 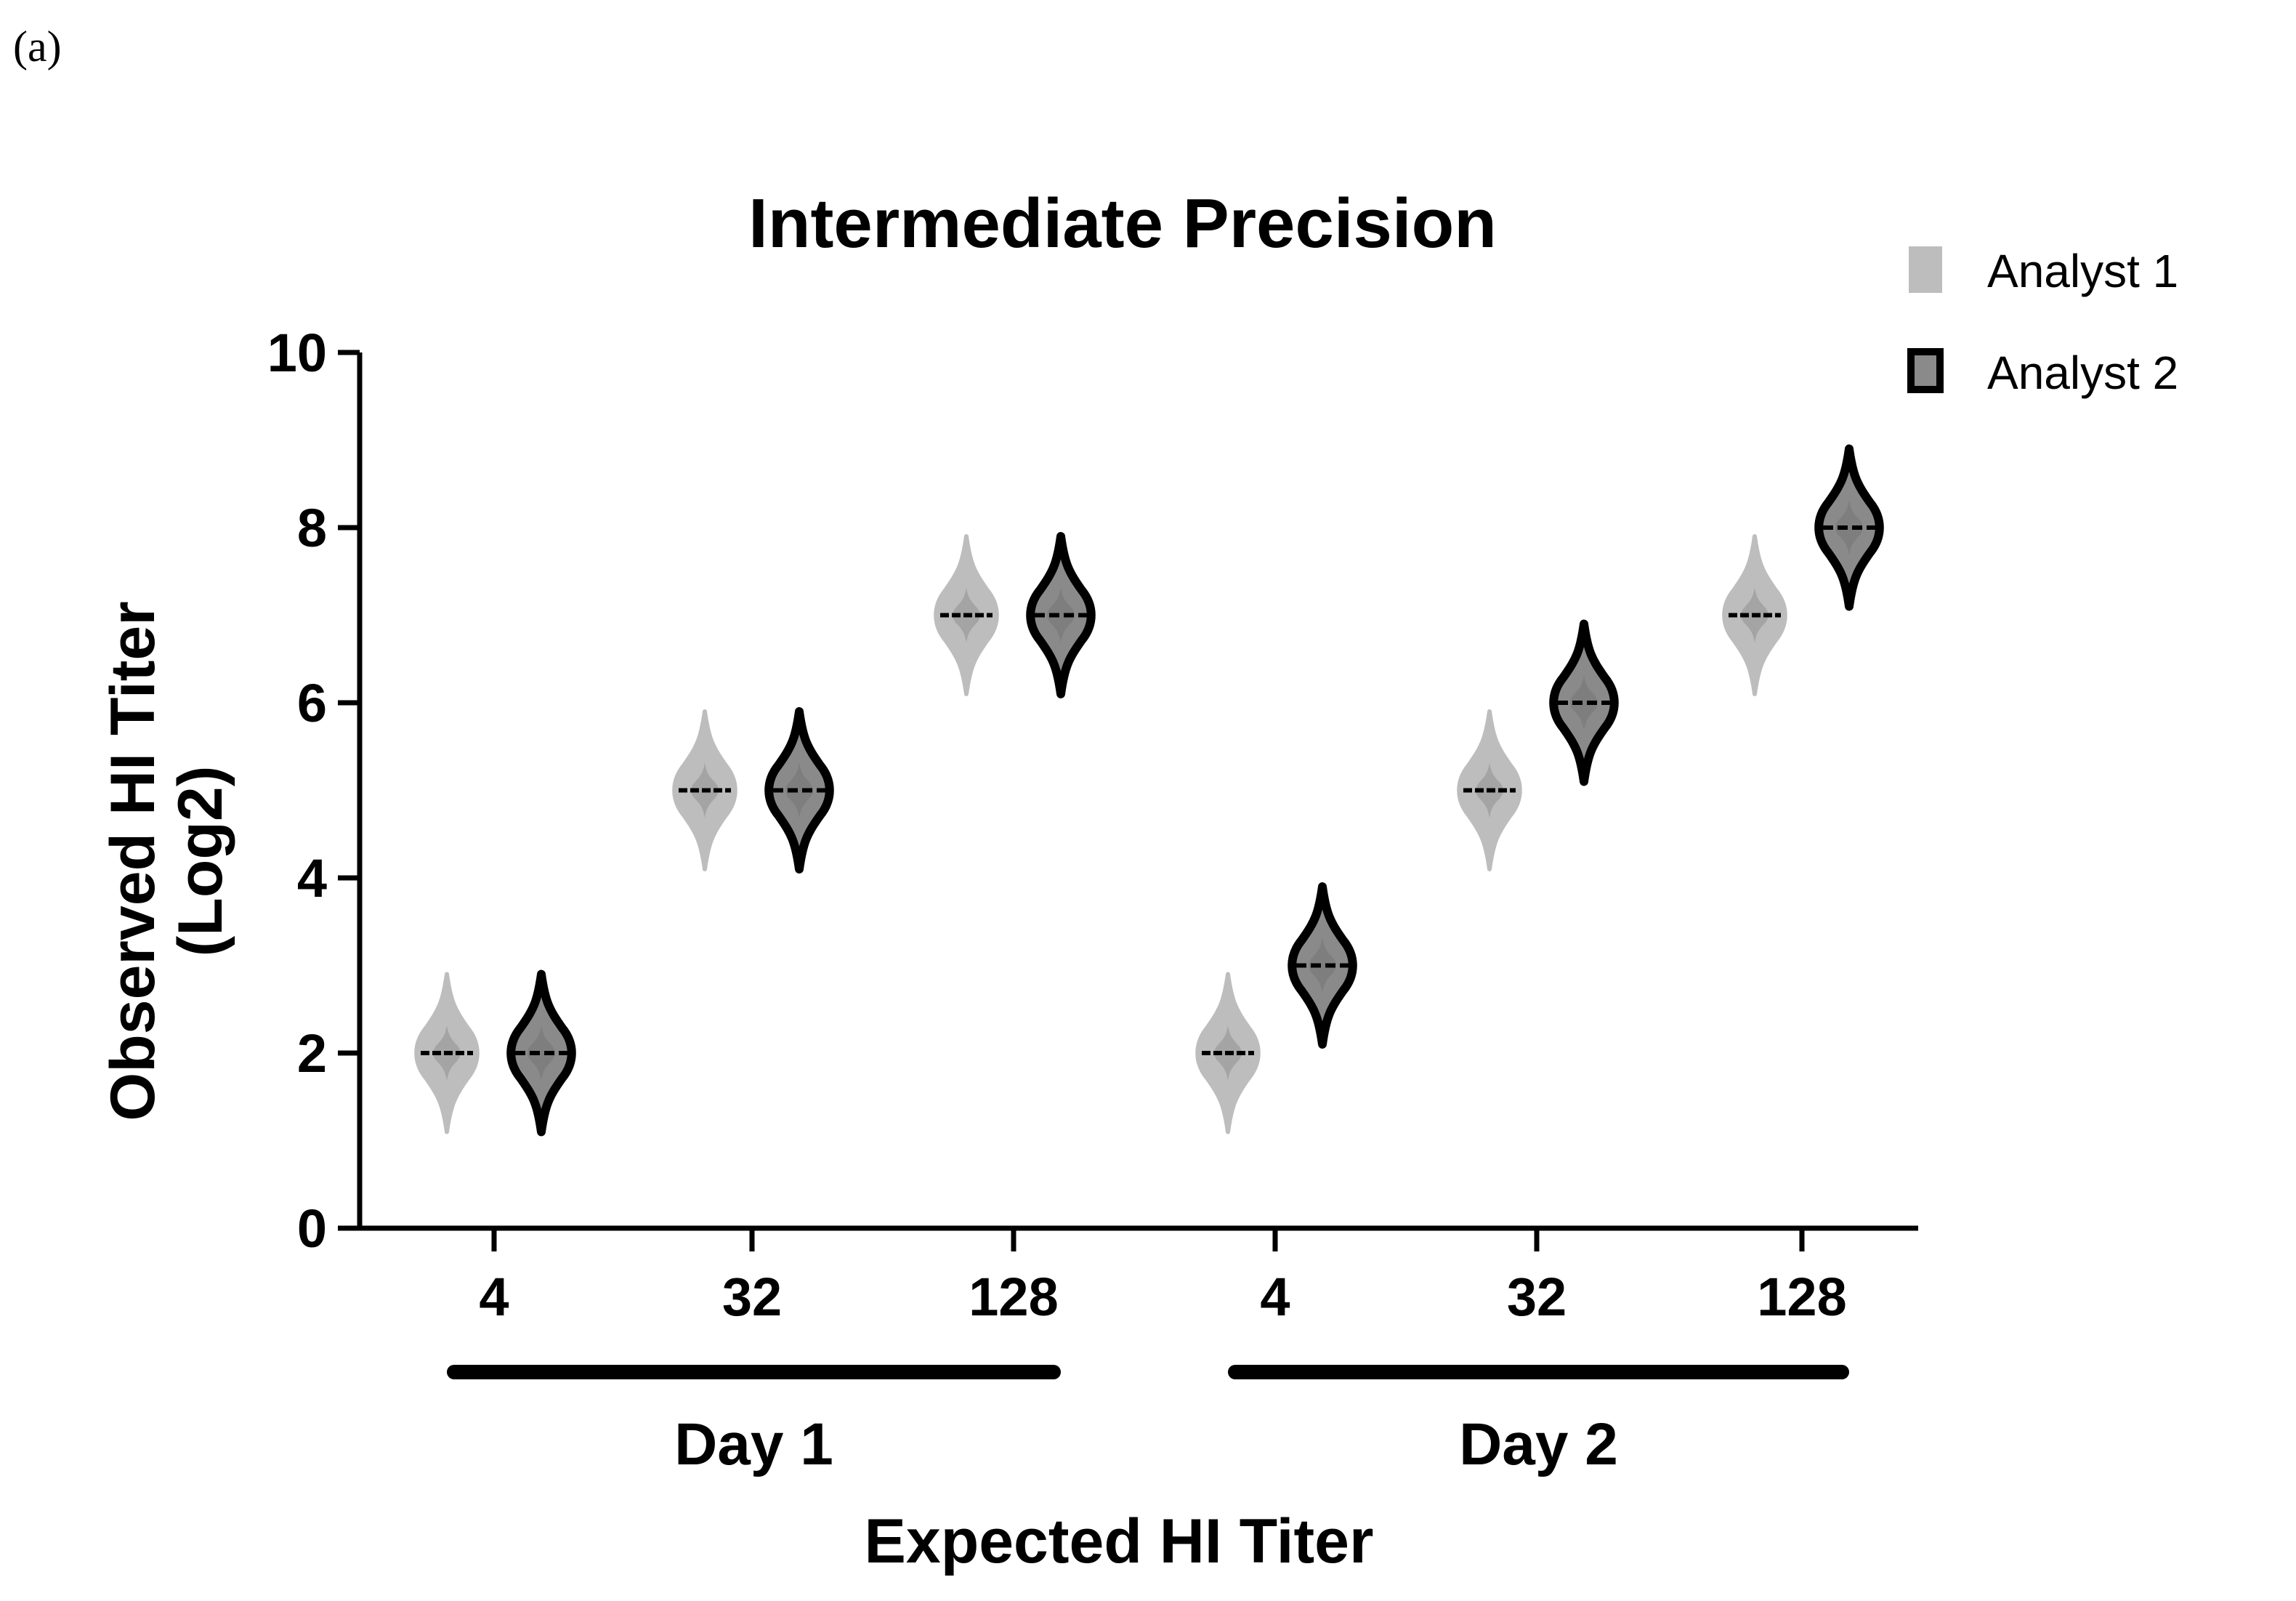 What do you see at coordinates (1139, 1276) in the screenshot?
I see `x-axis: 4 32 128 4 32 128` at bounding box center [1139, 1276].